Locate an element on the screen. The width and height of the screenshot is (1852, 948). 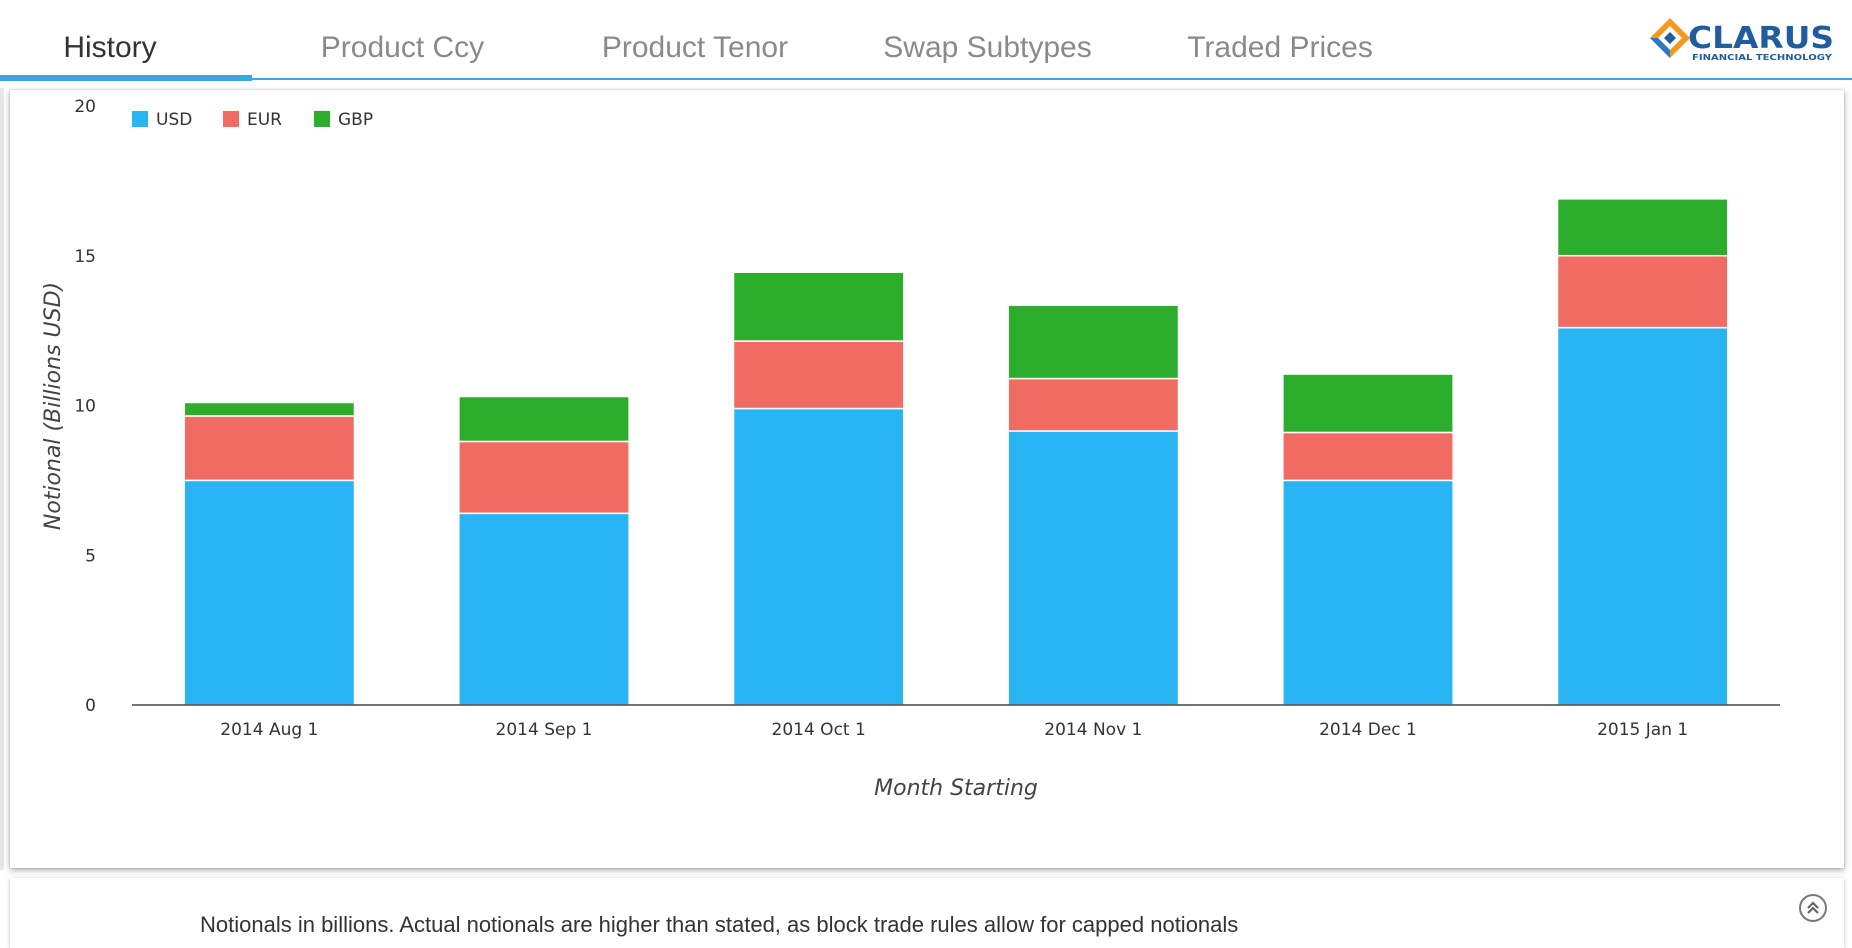
legend-swatch-gbp is located at coordinates (322, 119).